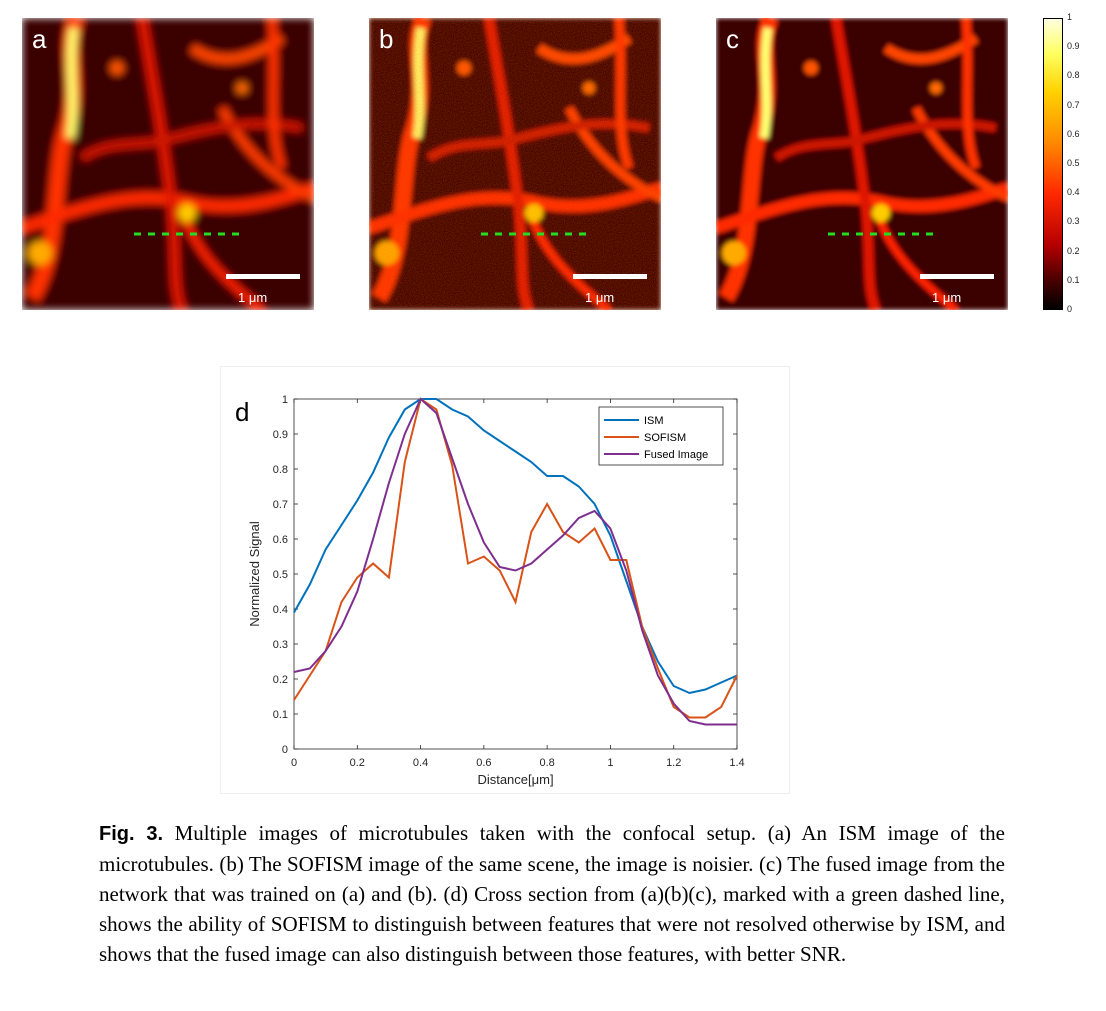  I want to click on colorbar-tick-label: 1, so click(1070, 17).